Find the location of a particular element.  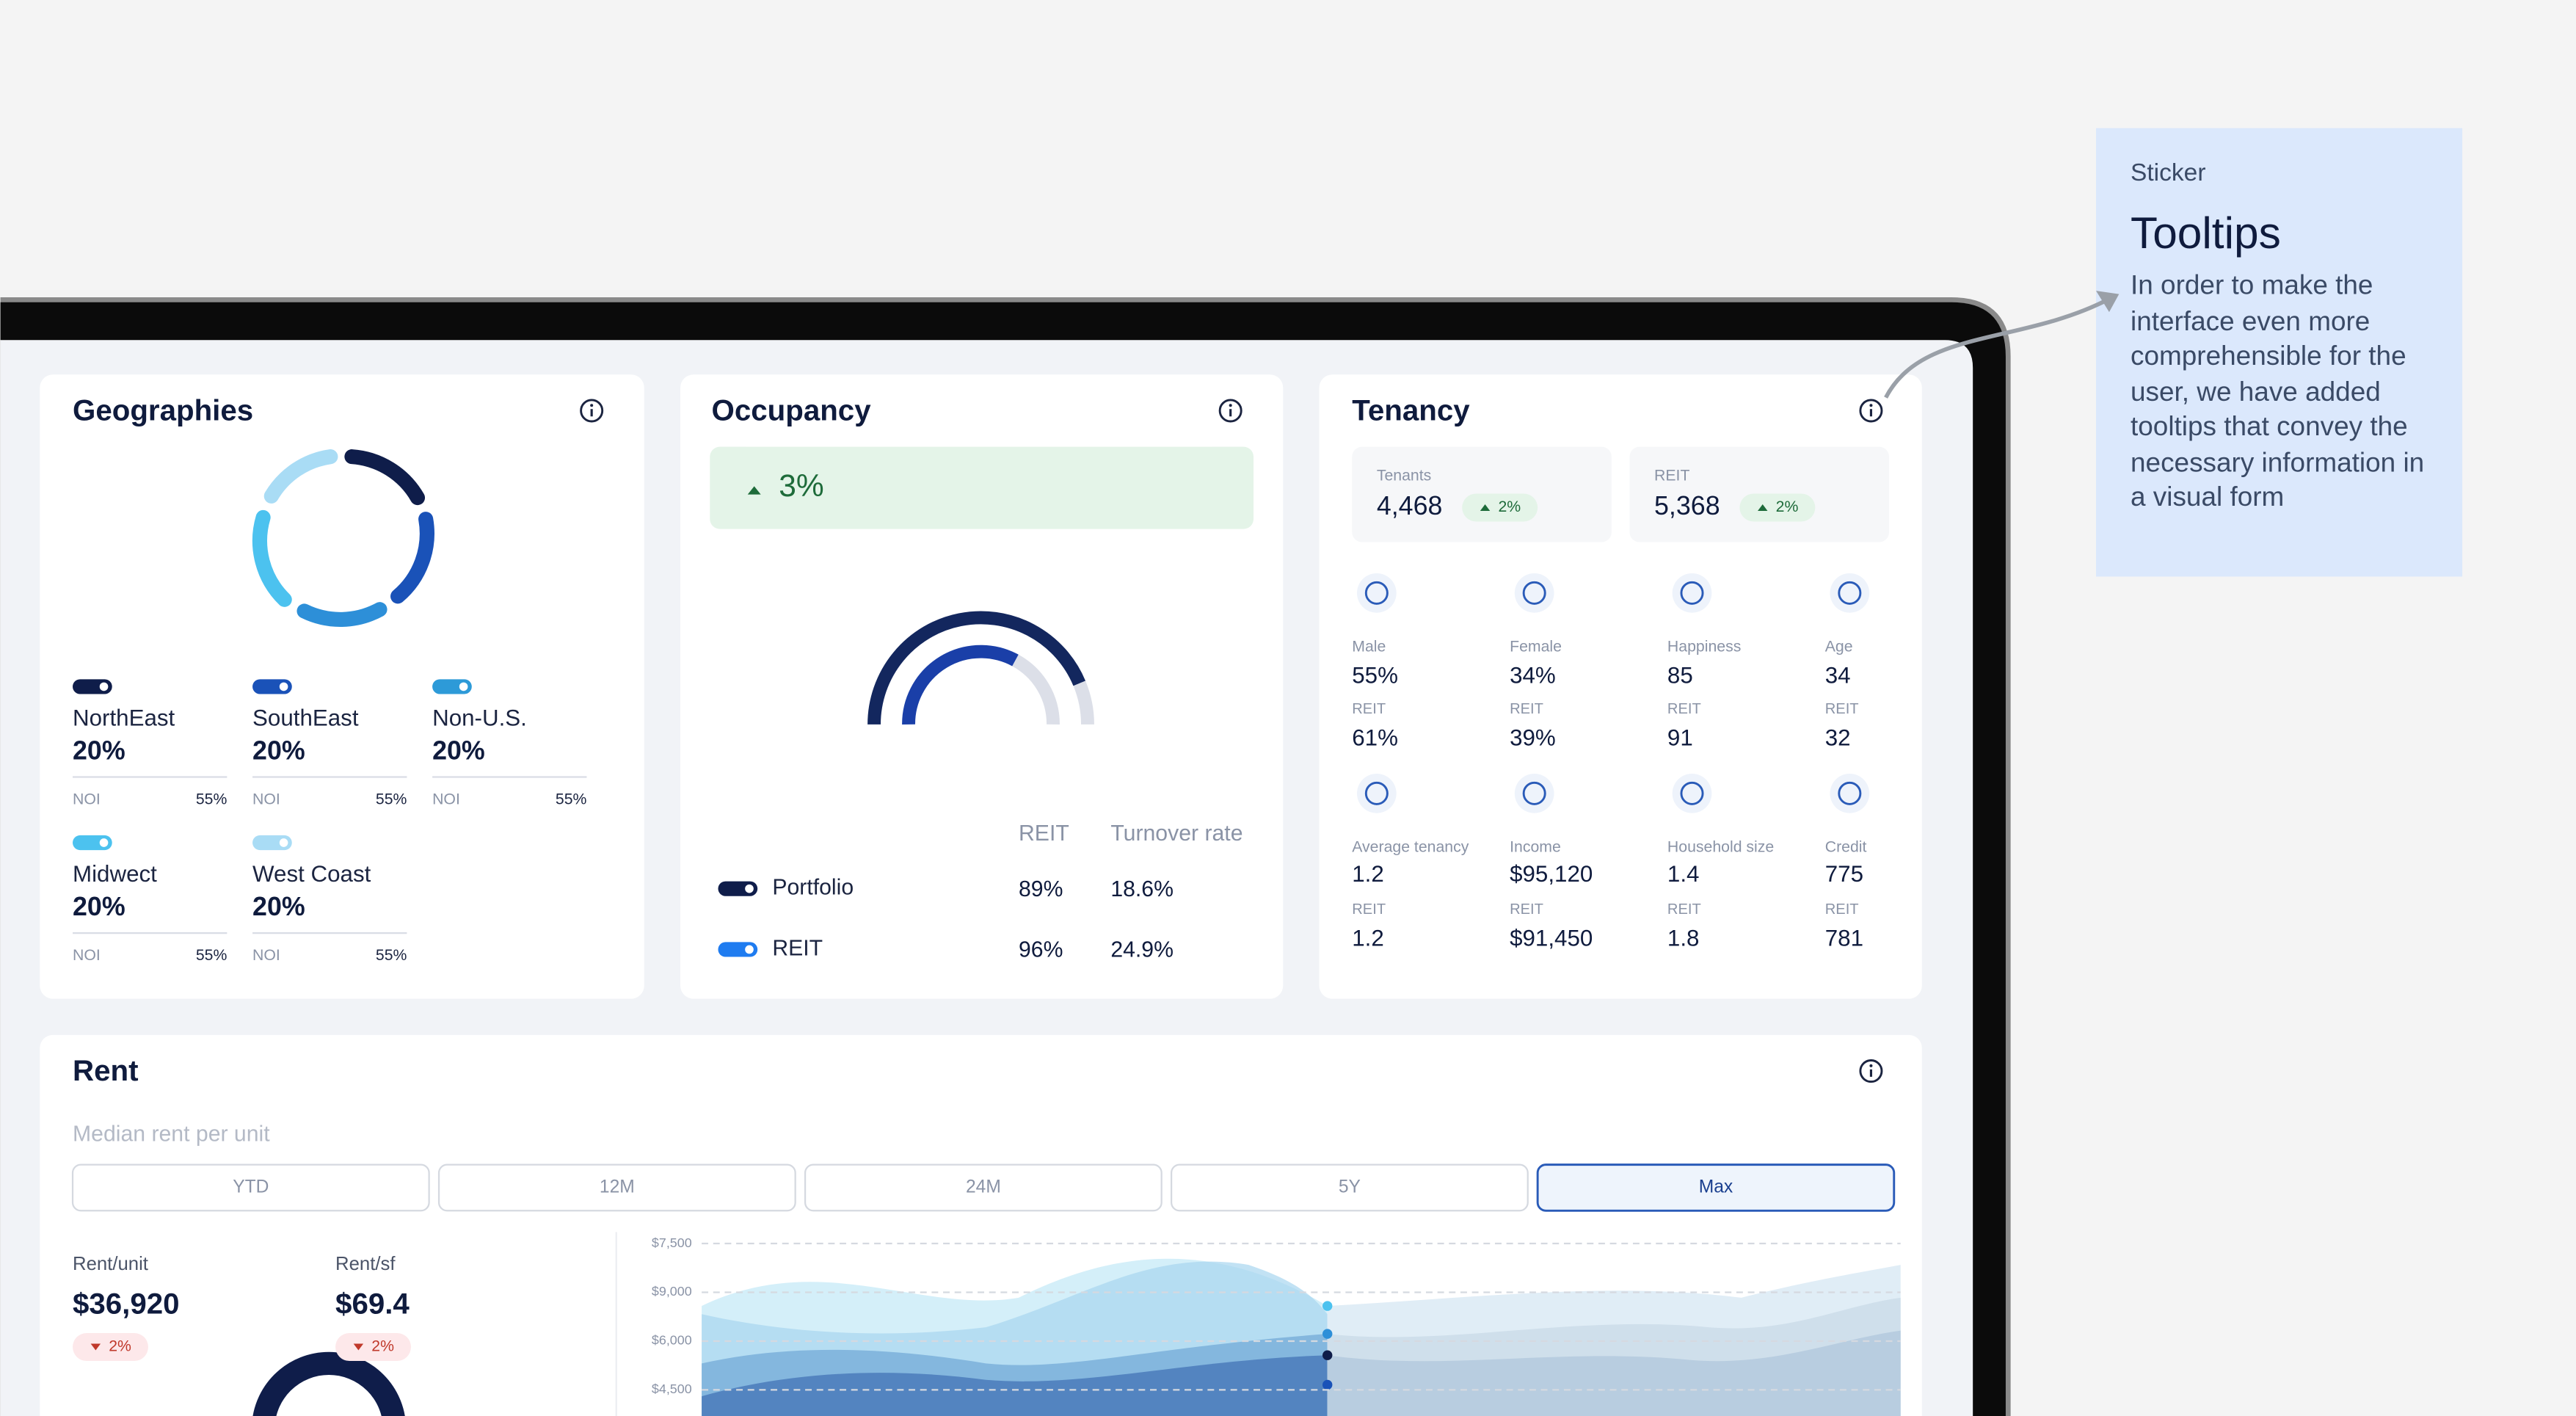

period-label: 12M is located at coordinates (617, 1187).